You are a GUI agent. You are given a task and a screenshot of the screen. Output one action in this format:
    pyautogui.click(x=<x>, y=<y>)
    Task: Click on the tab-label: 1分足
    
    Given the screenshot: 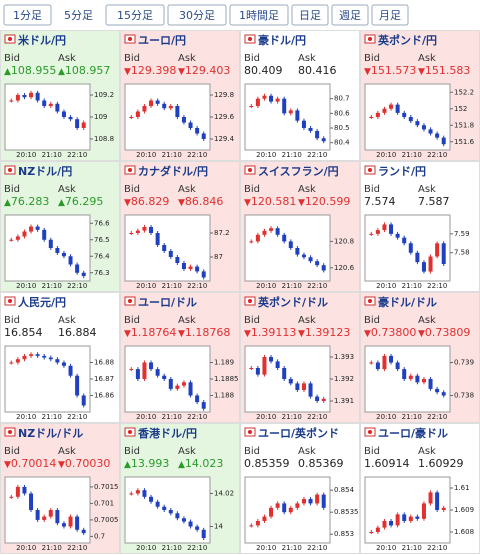 What is the action you would take?
    pyautogui.click(x=27, y=15)
    